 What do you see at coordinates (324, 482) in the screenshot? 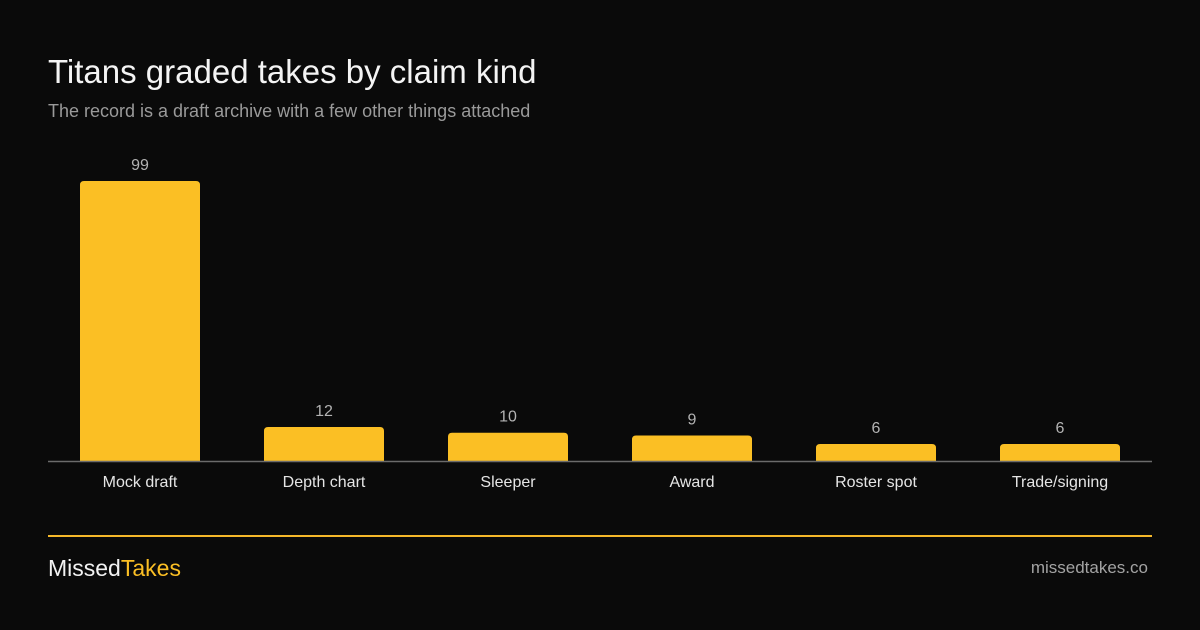
I see `x-tick-label: Depth chart` at bounding box center [324, 482].